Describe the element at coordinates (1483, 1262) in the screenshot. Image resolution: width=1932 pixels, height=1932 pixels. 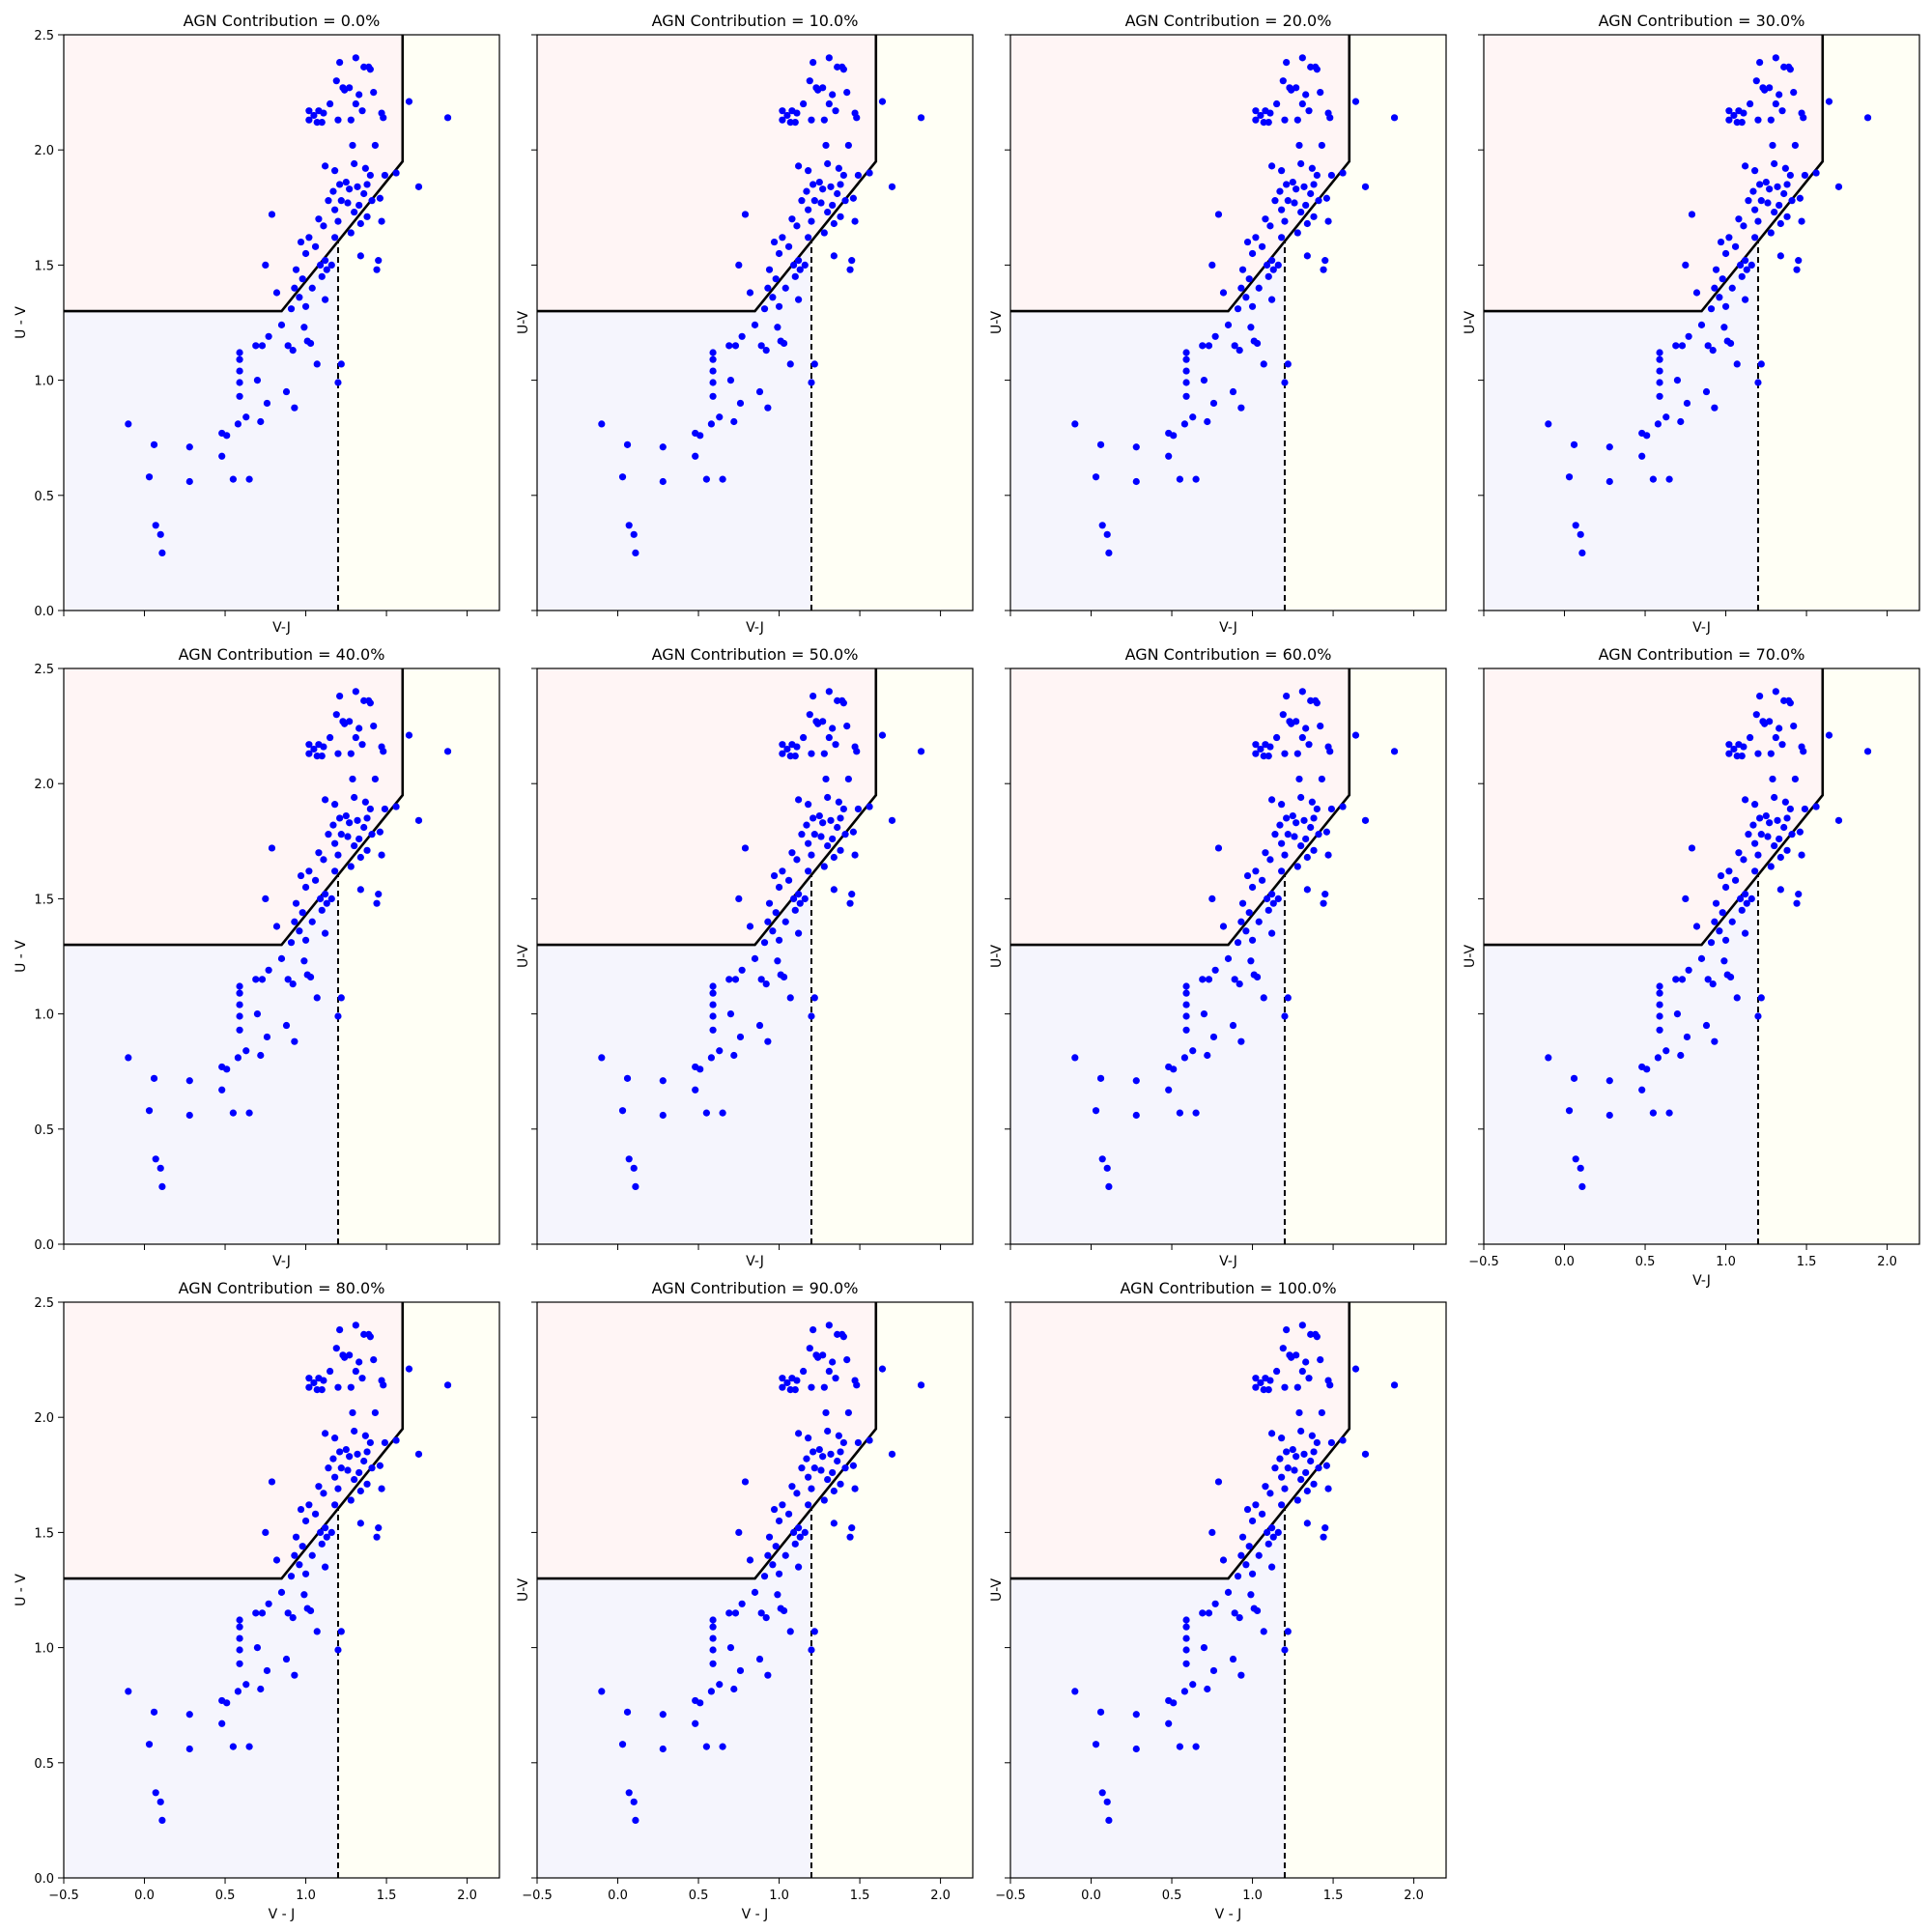
I see `x-tick-label: −0.5` at that location.